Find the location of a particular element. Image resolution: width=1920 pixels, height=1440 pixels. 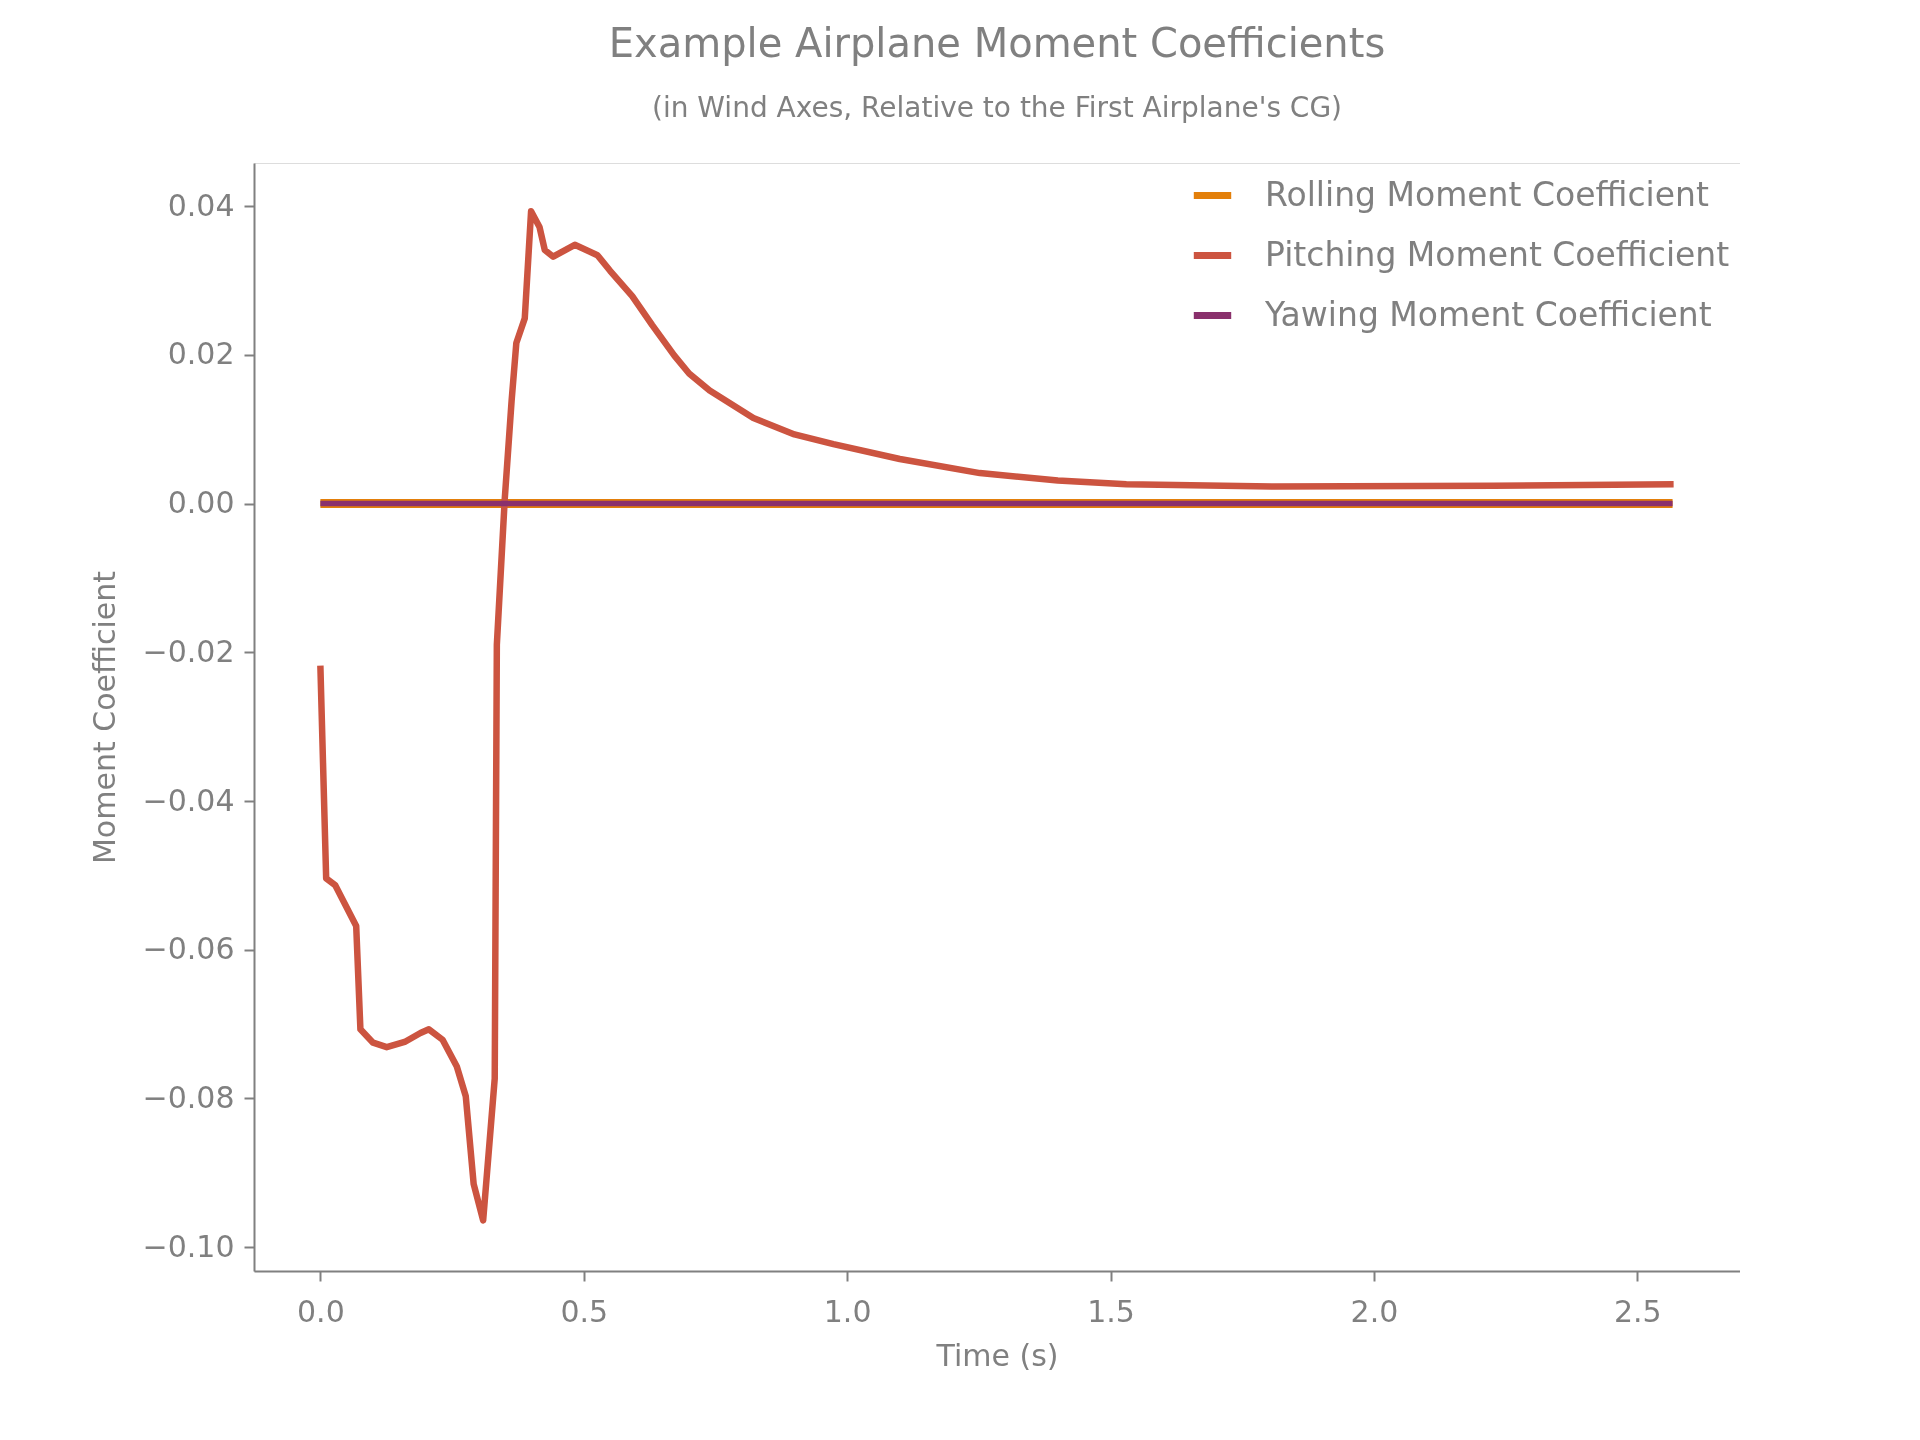

legend-label: Rolling Moment Coefficient is located at coordinates (1487, 194).